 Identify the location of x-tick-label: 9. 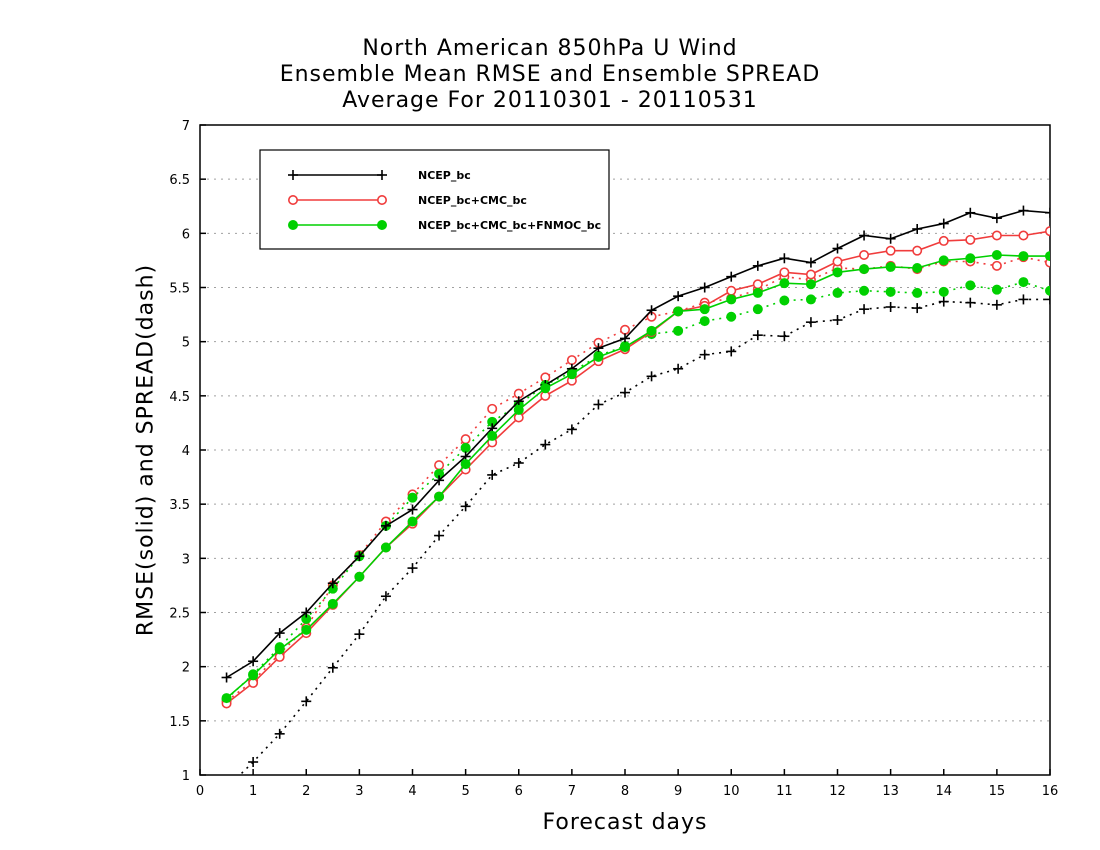
(678, 791).